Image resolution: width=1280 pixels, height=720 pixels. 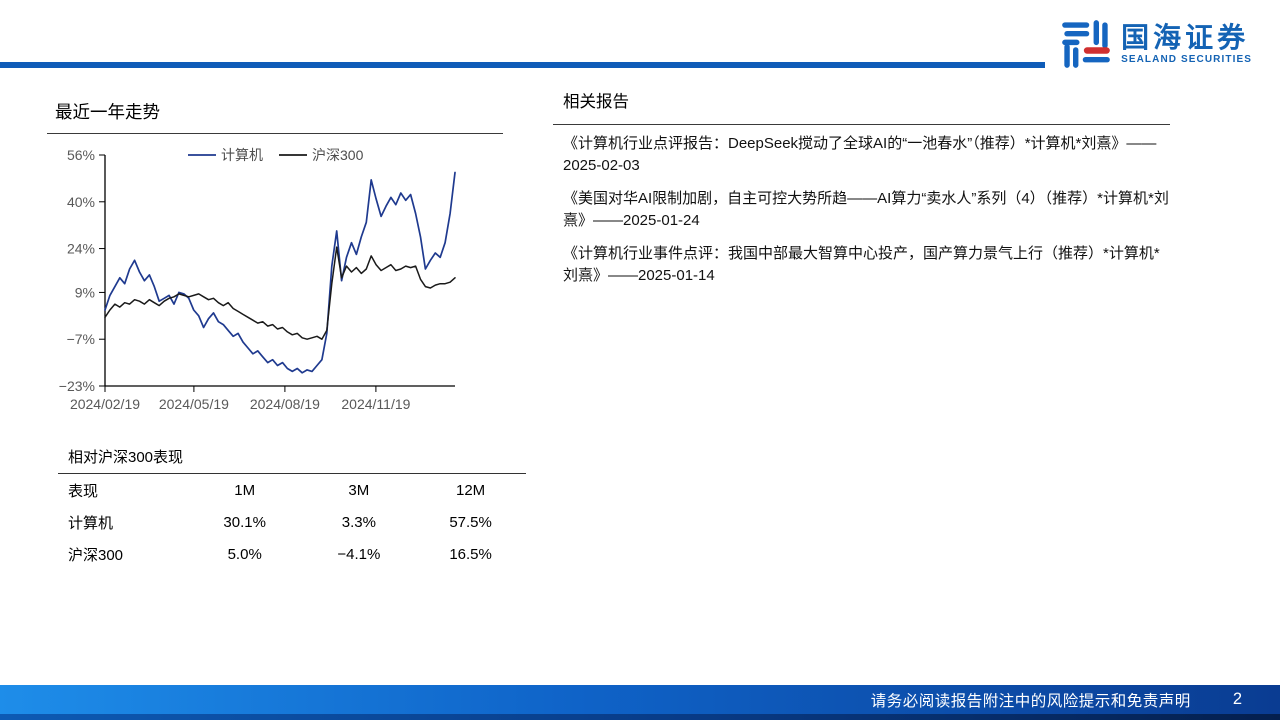 I want to click on svg-text: 40%, so click(x=81, y=202).